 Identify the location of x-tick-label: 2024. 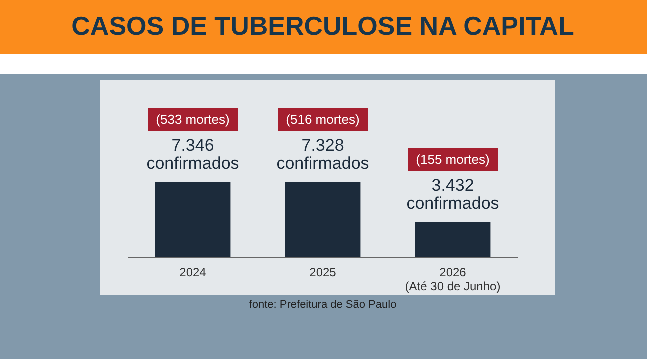
(193, 273).